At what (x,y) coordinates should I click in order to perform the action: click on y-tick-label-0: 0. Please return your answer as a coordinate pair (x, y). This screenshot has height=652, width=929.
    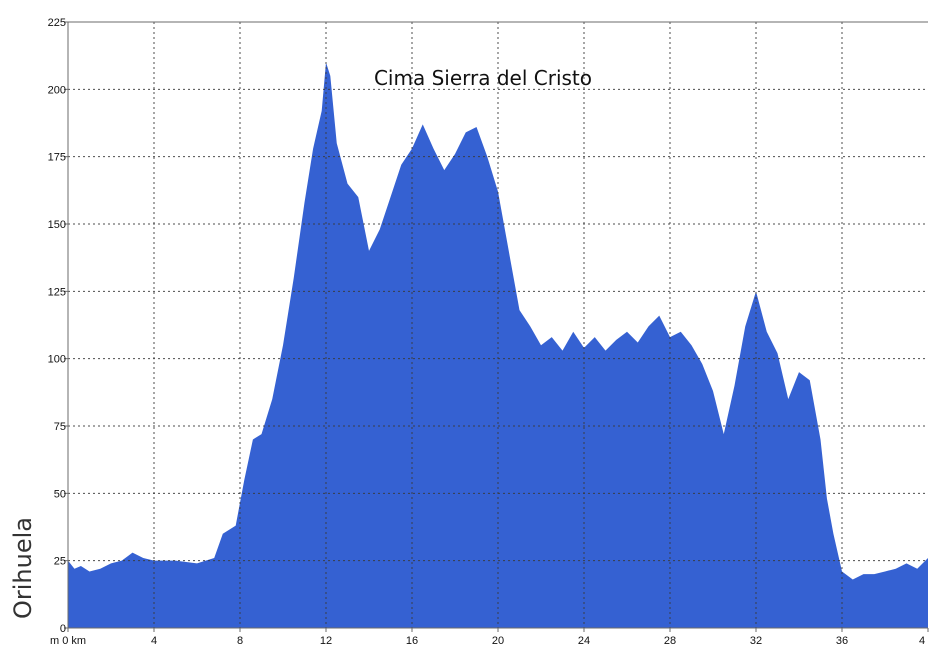
    Looking at the image, I should click on (63, 629).